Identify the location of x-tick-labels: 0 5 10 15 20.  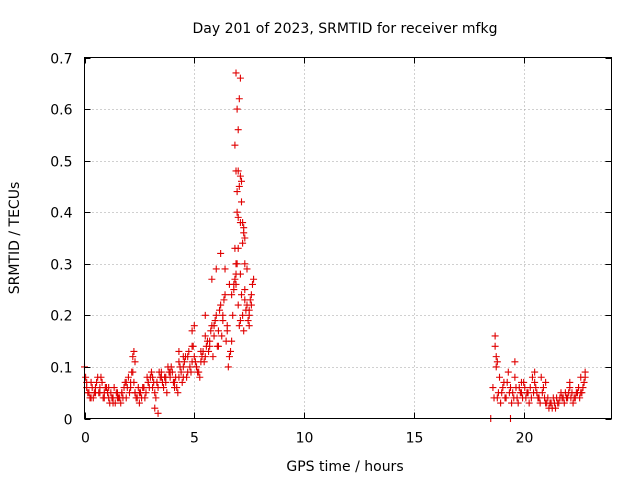
(307, 439).